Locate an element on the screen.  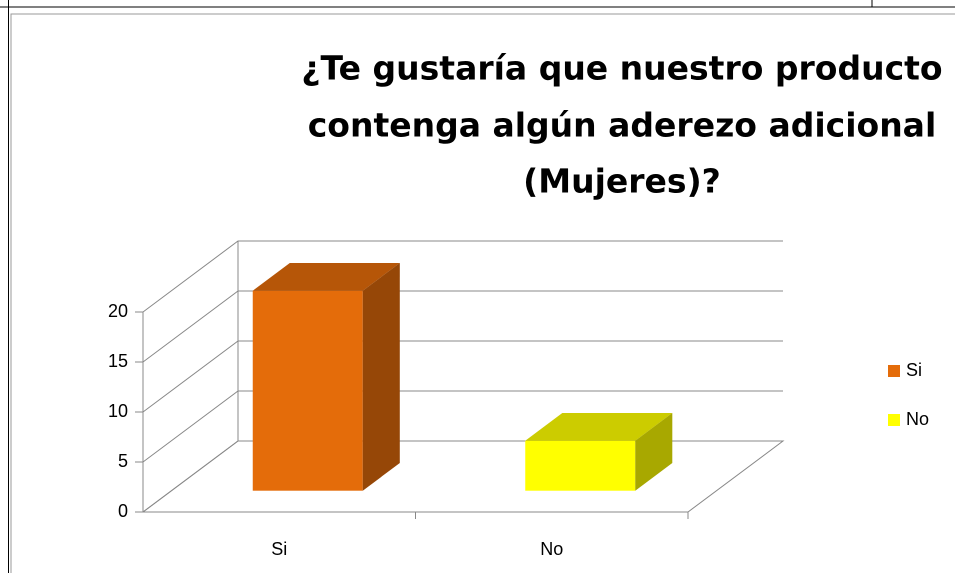
legend-label: Si is located at coordinates (914, 370).